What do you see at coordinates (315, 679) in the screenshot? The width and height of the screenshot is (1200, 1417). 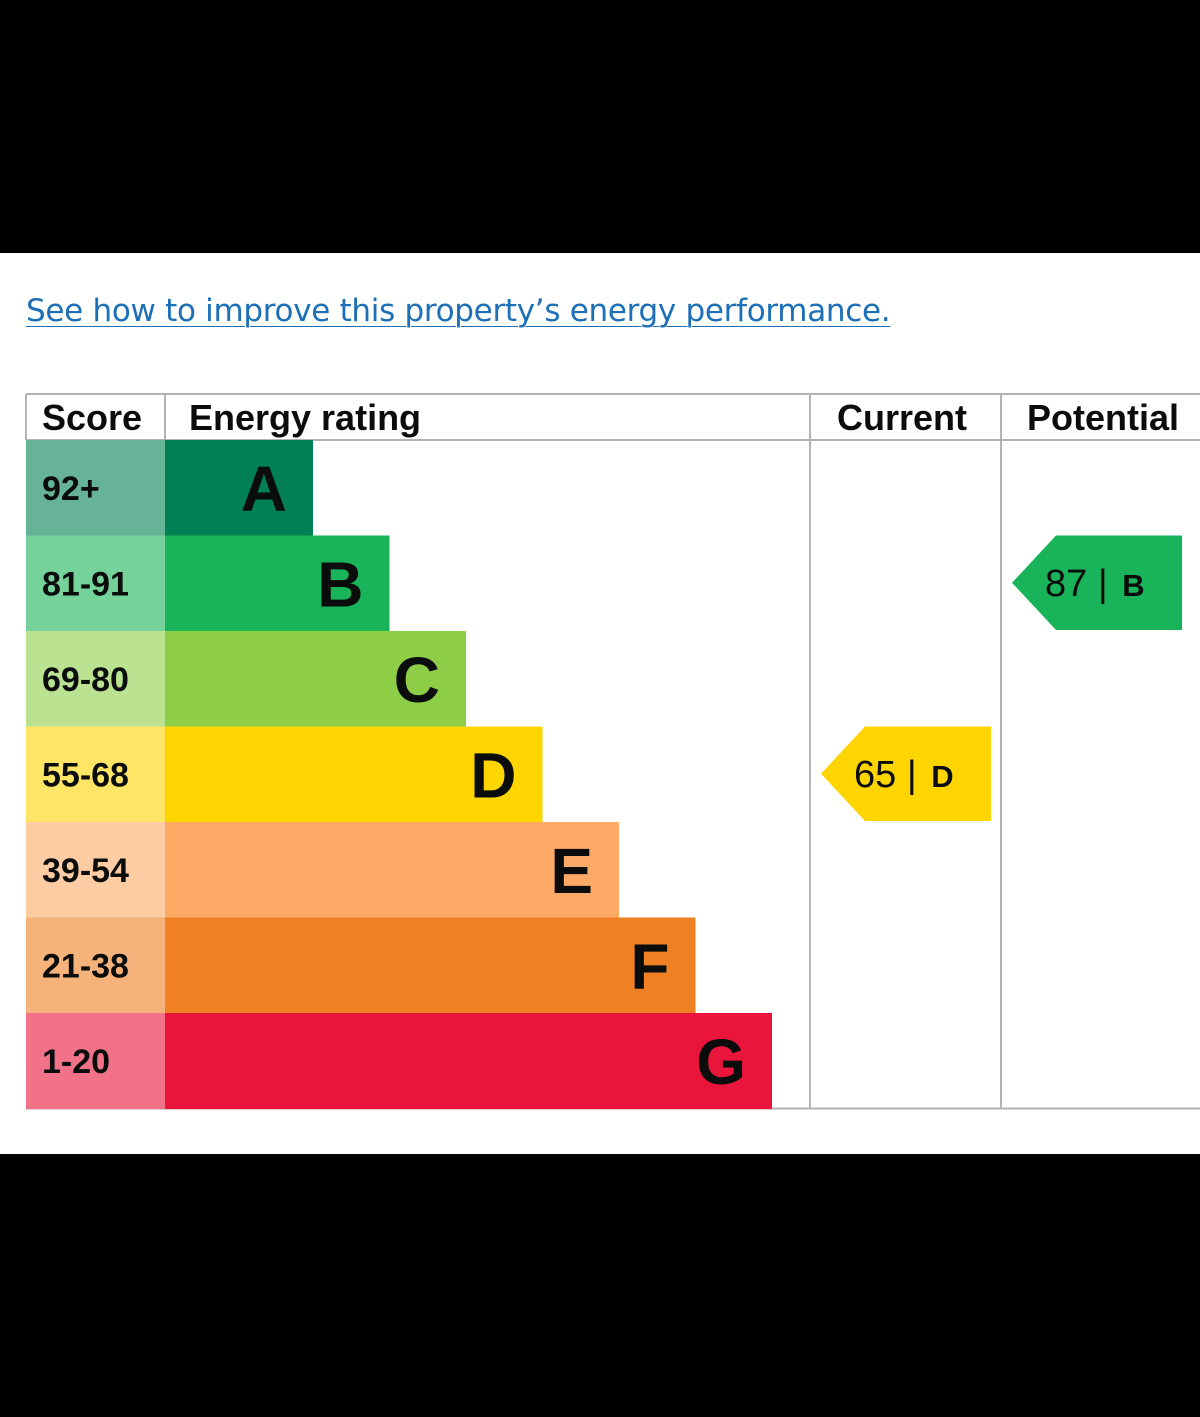 I see `band-bar-c` at bounding box center [315, 679].